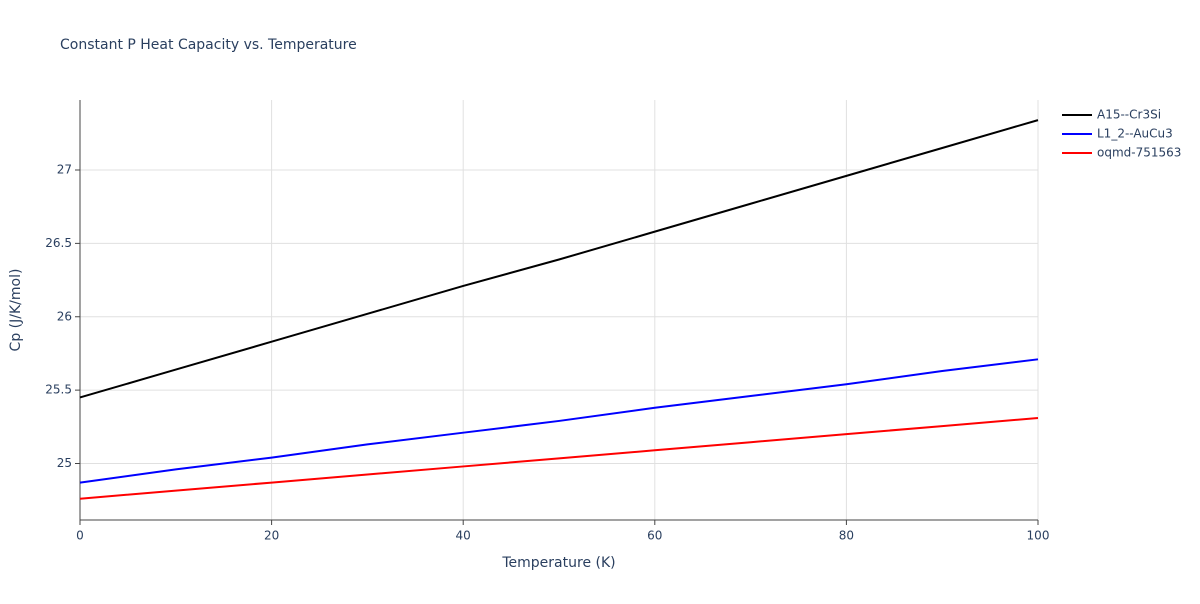 The image size is (1200, 604). I want to click on x-tick-label: 80, so click(846, 536).